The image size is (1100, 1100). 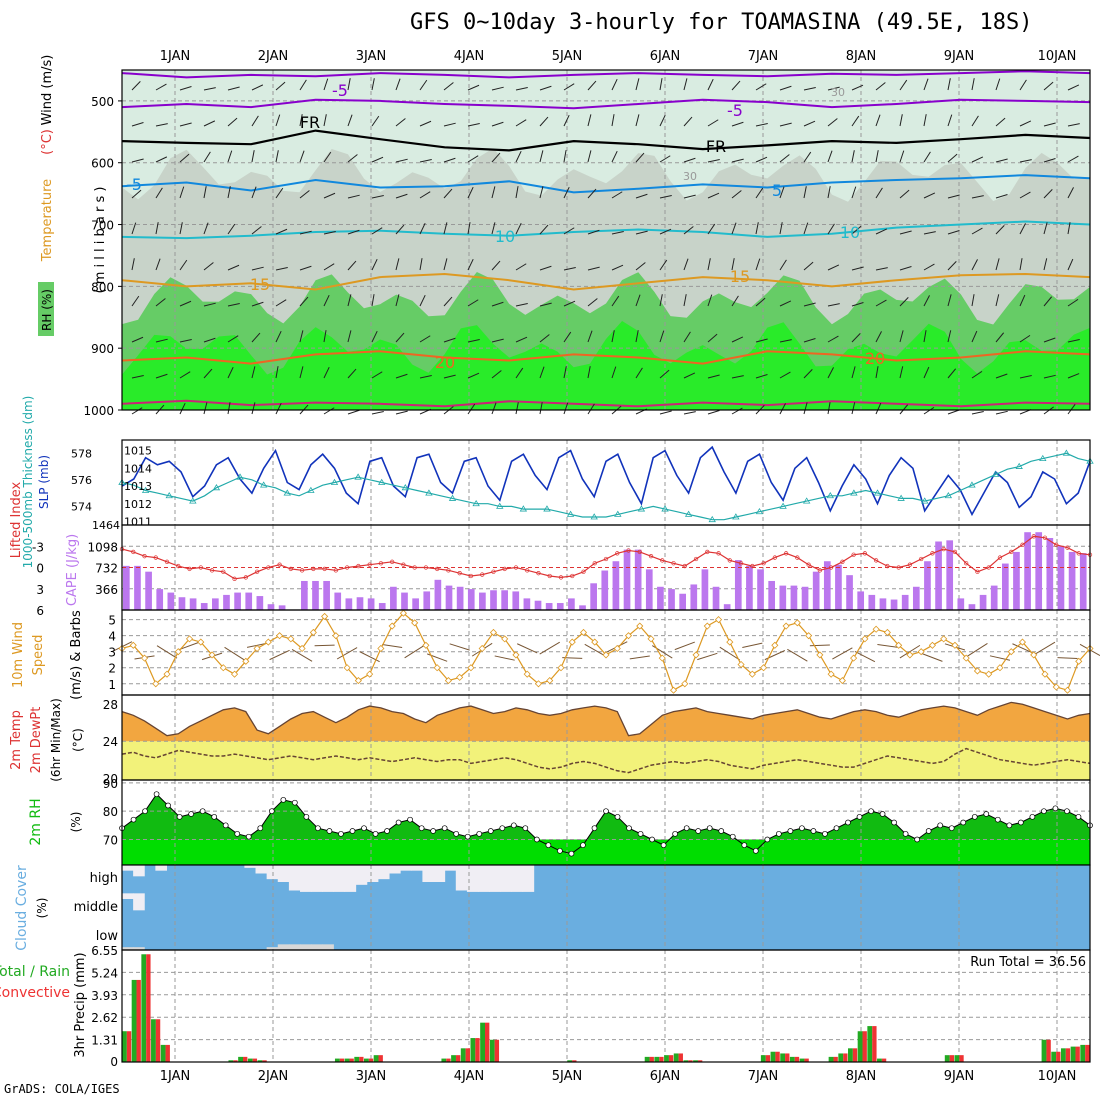 What do you see at coordinates (110, 841) in the screenshot?
I see `rh-tick: 70` at bounding box center [110, 841].